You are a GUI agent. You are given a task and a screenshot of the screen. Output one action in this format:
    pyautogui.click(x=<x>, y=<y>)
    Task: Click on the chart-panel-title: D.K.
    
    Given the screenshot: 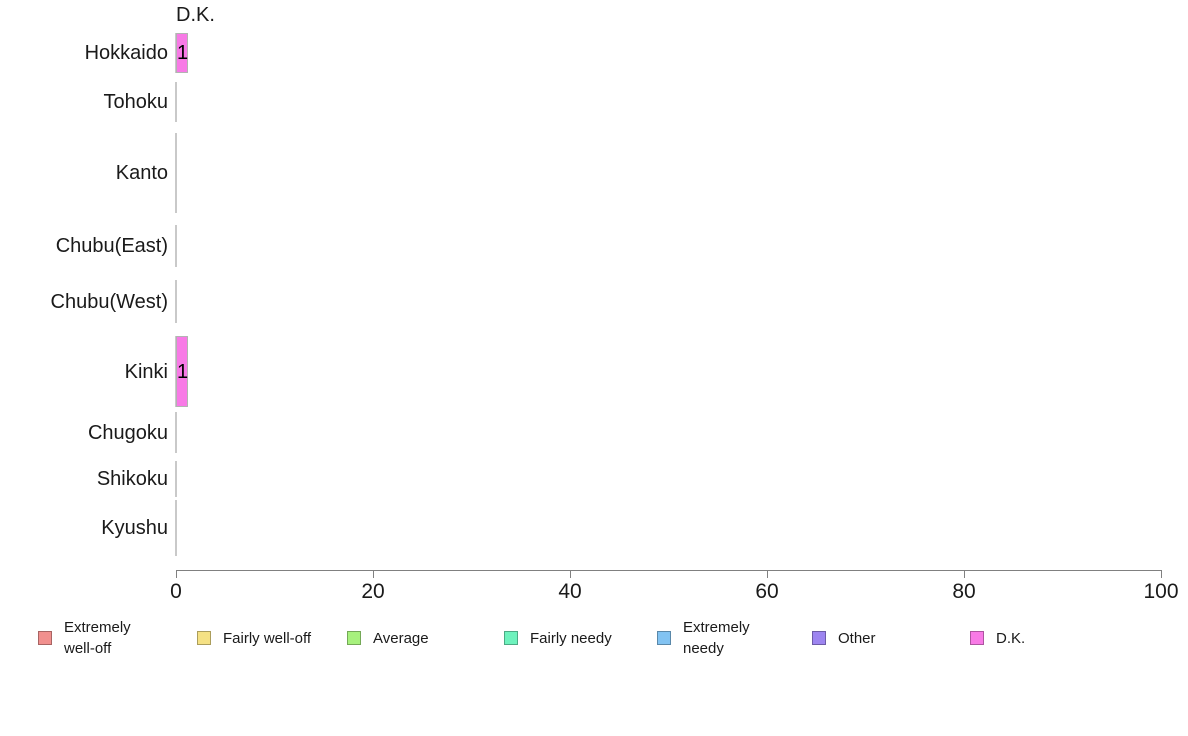 What is the action you would take?
    pyautogui.click(x=195, y=15)
    